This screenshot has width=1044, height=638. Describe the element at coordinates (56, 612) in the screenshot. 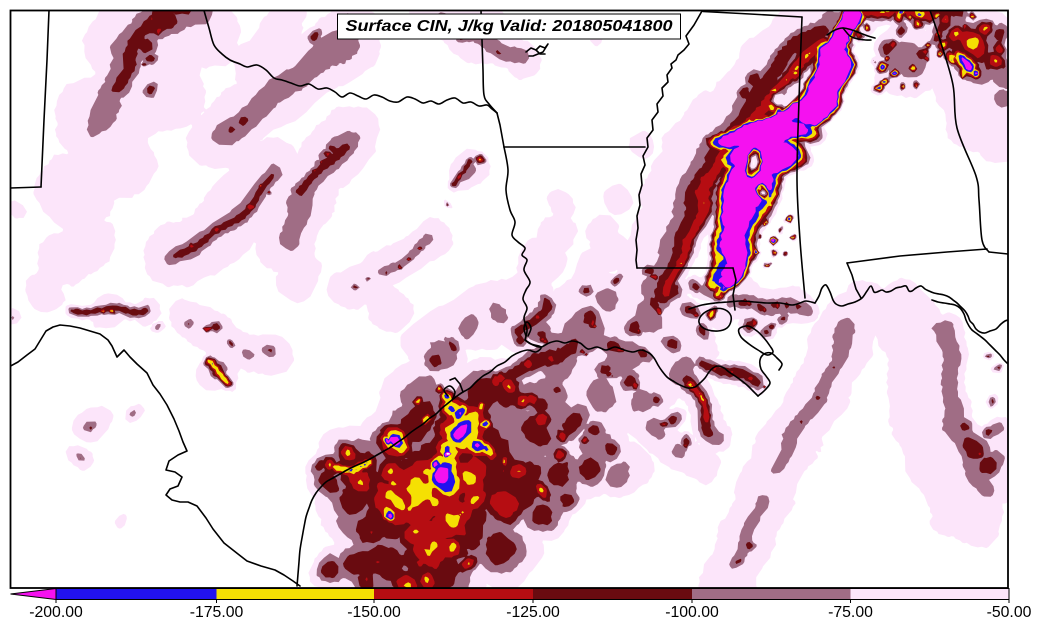

I see `svg-text: -200.00` at that location.